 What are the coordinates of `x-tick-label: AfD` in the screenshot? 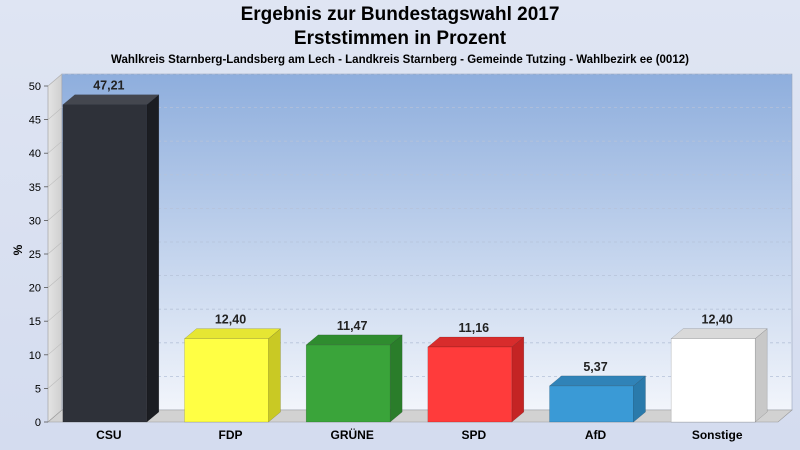 It's located at (596, 435).